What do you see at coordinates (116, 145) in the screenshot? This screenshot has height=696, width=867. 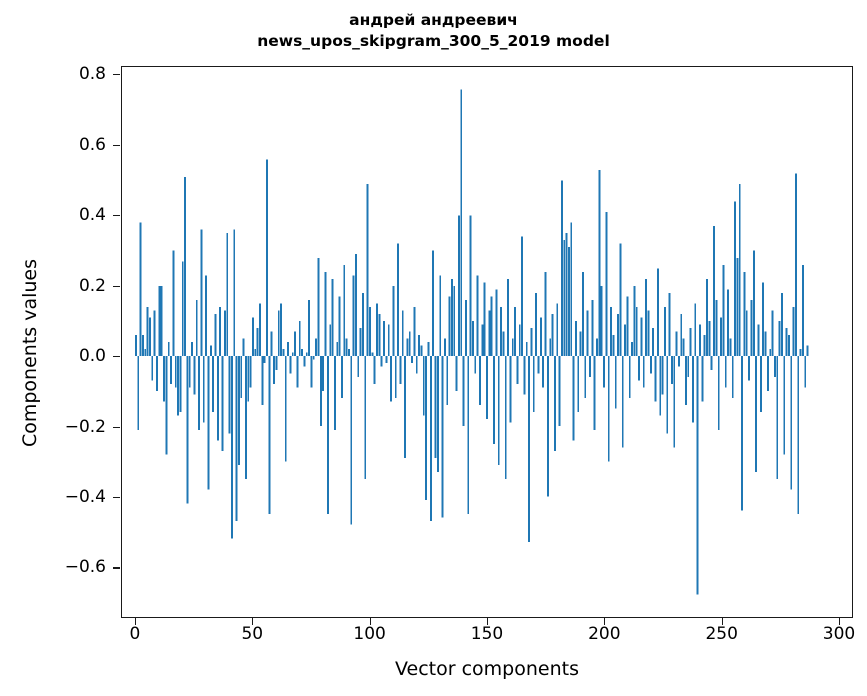 I see `y-tick-mark` at bounding box center [116, 145].